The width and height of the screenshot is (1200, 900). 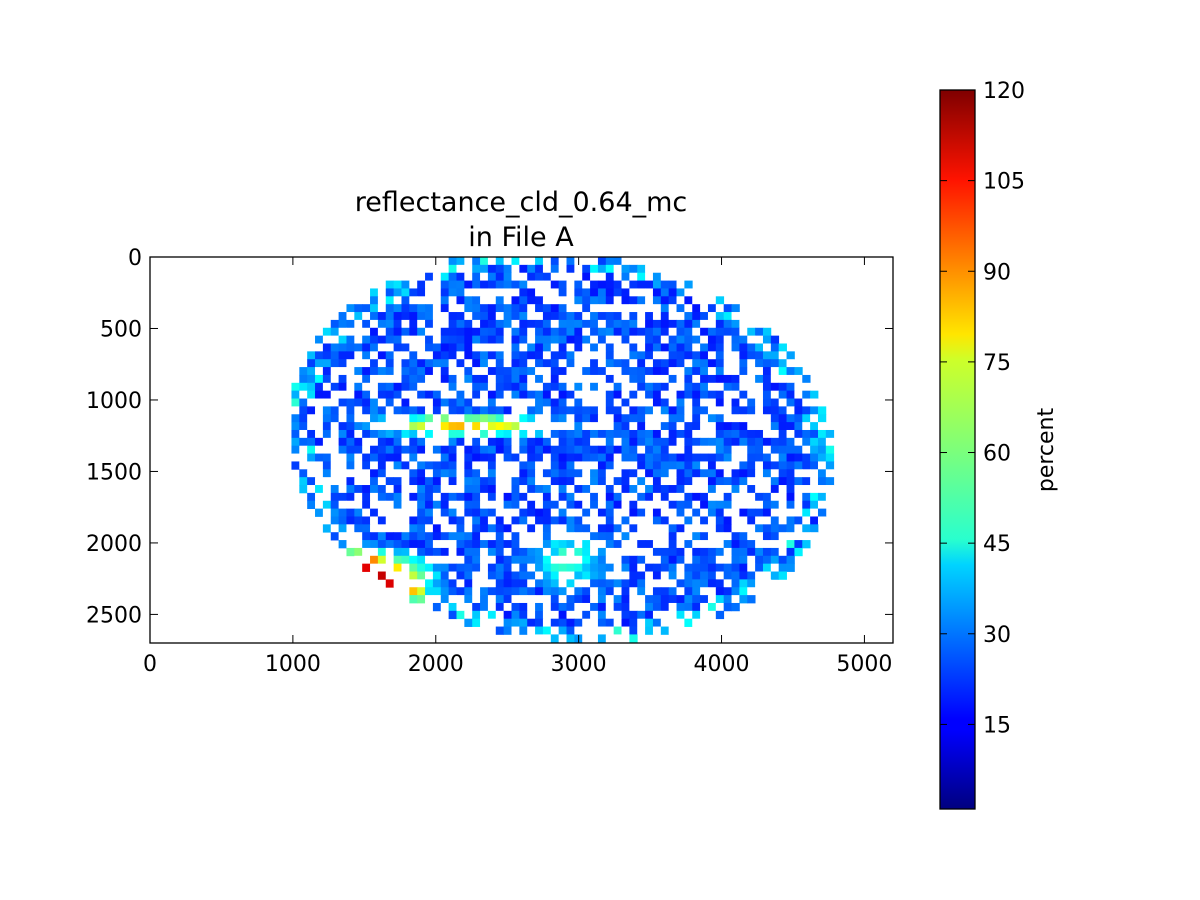 I want to click on chart-title-line1: reflectance_cld_0.64_mc, so click(x=521, y=202).